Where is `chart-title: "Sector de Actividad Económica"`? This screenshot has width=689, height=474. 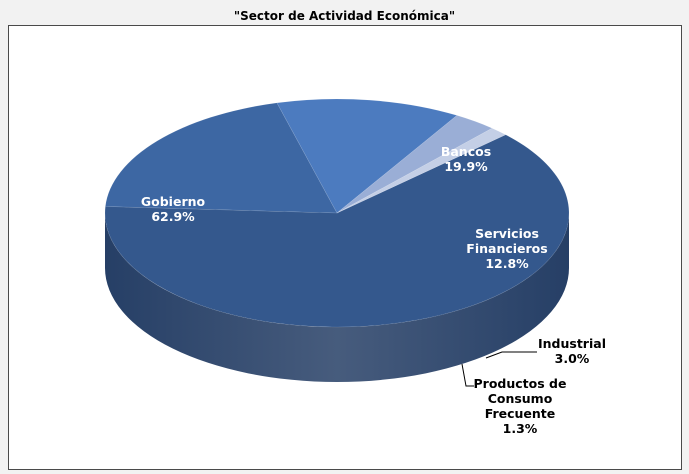 chart-title: "Sector de Actividad Económica" is located at coordinates (344, 16).